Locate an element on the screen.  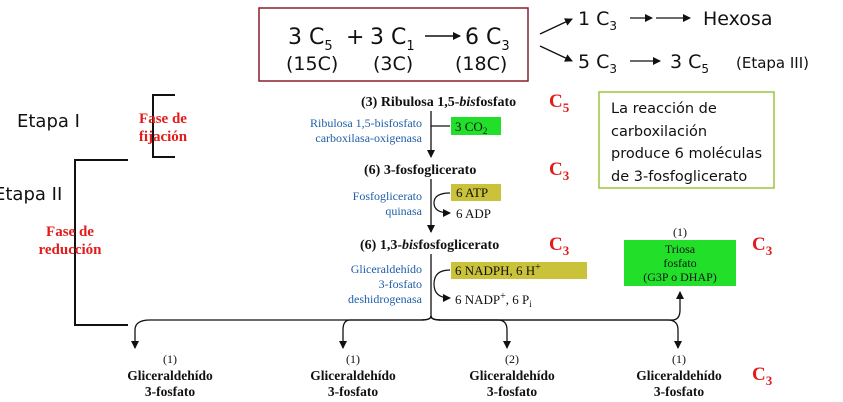
stage-2-label: Etapa II is located at coordinates (31, 194).